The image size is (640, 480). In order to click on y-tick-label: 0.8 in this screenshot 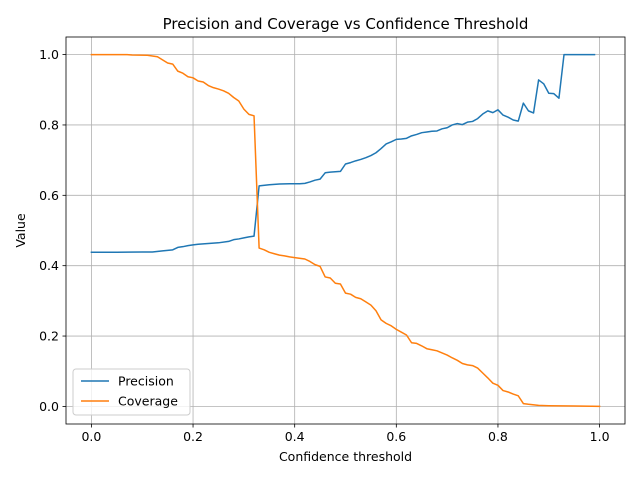, I will do `click(49, 124)`.